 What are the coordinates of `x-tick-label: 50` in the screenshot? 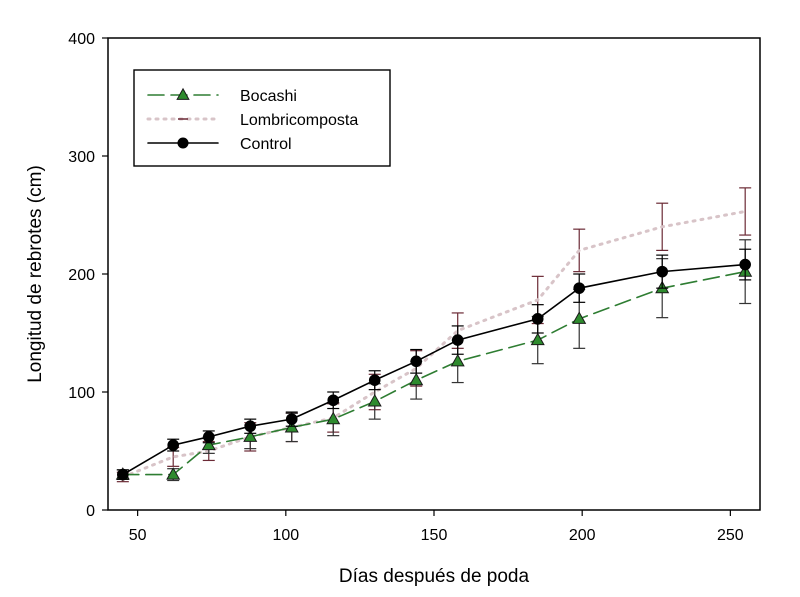 It's located at (138, 535).